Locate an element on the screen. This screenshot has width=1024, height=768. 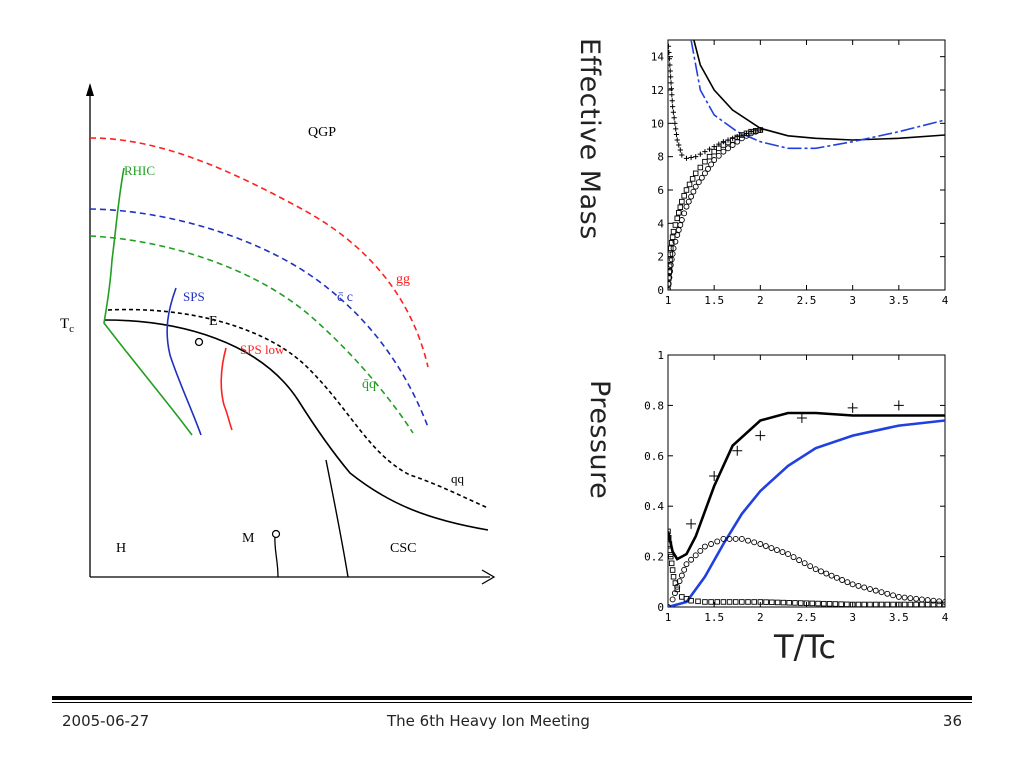
pressure-ylabel: Pressure is located at coordinates (599, 440).